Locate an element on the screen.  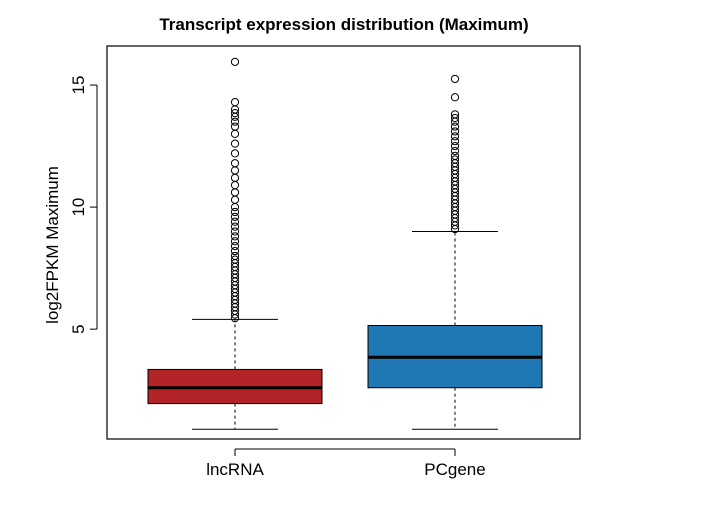
x-tick-label: PCgene is located at coordinates (454, 469).